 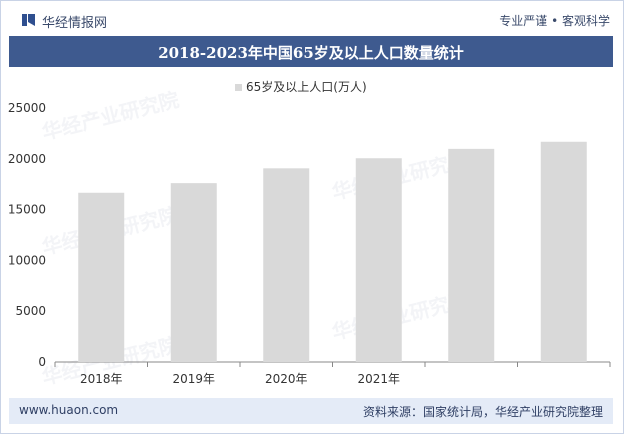 What do you see at coordinates (30, 311) in the screenshot?
I see `y-tick-label: 5000` at bounding box center [30, 311].